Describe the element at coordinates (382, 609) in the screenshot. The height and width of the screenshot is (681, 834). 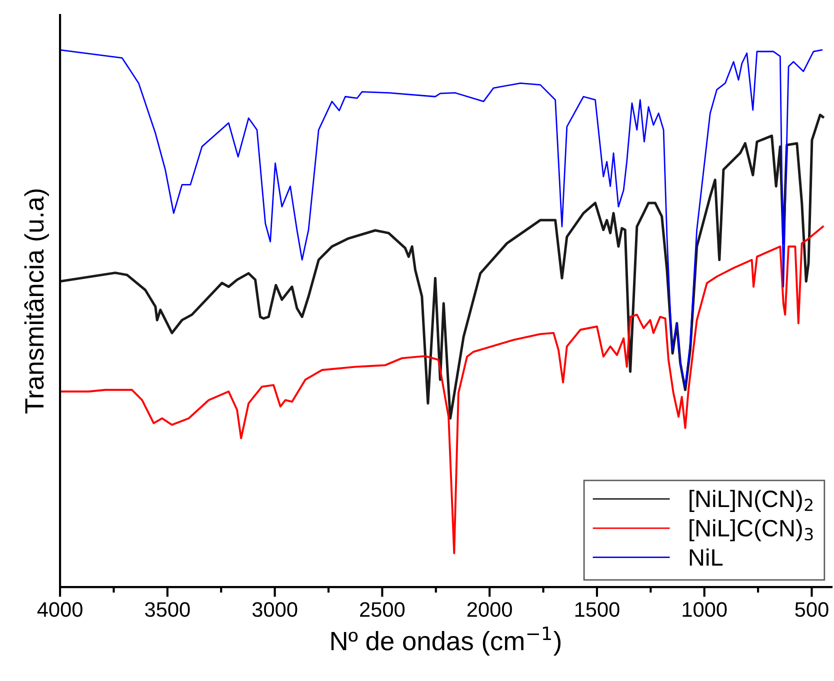
I see `x-tick-label: 2500` at that location.